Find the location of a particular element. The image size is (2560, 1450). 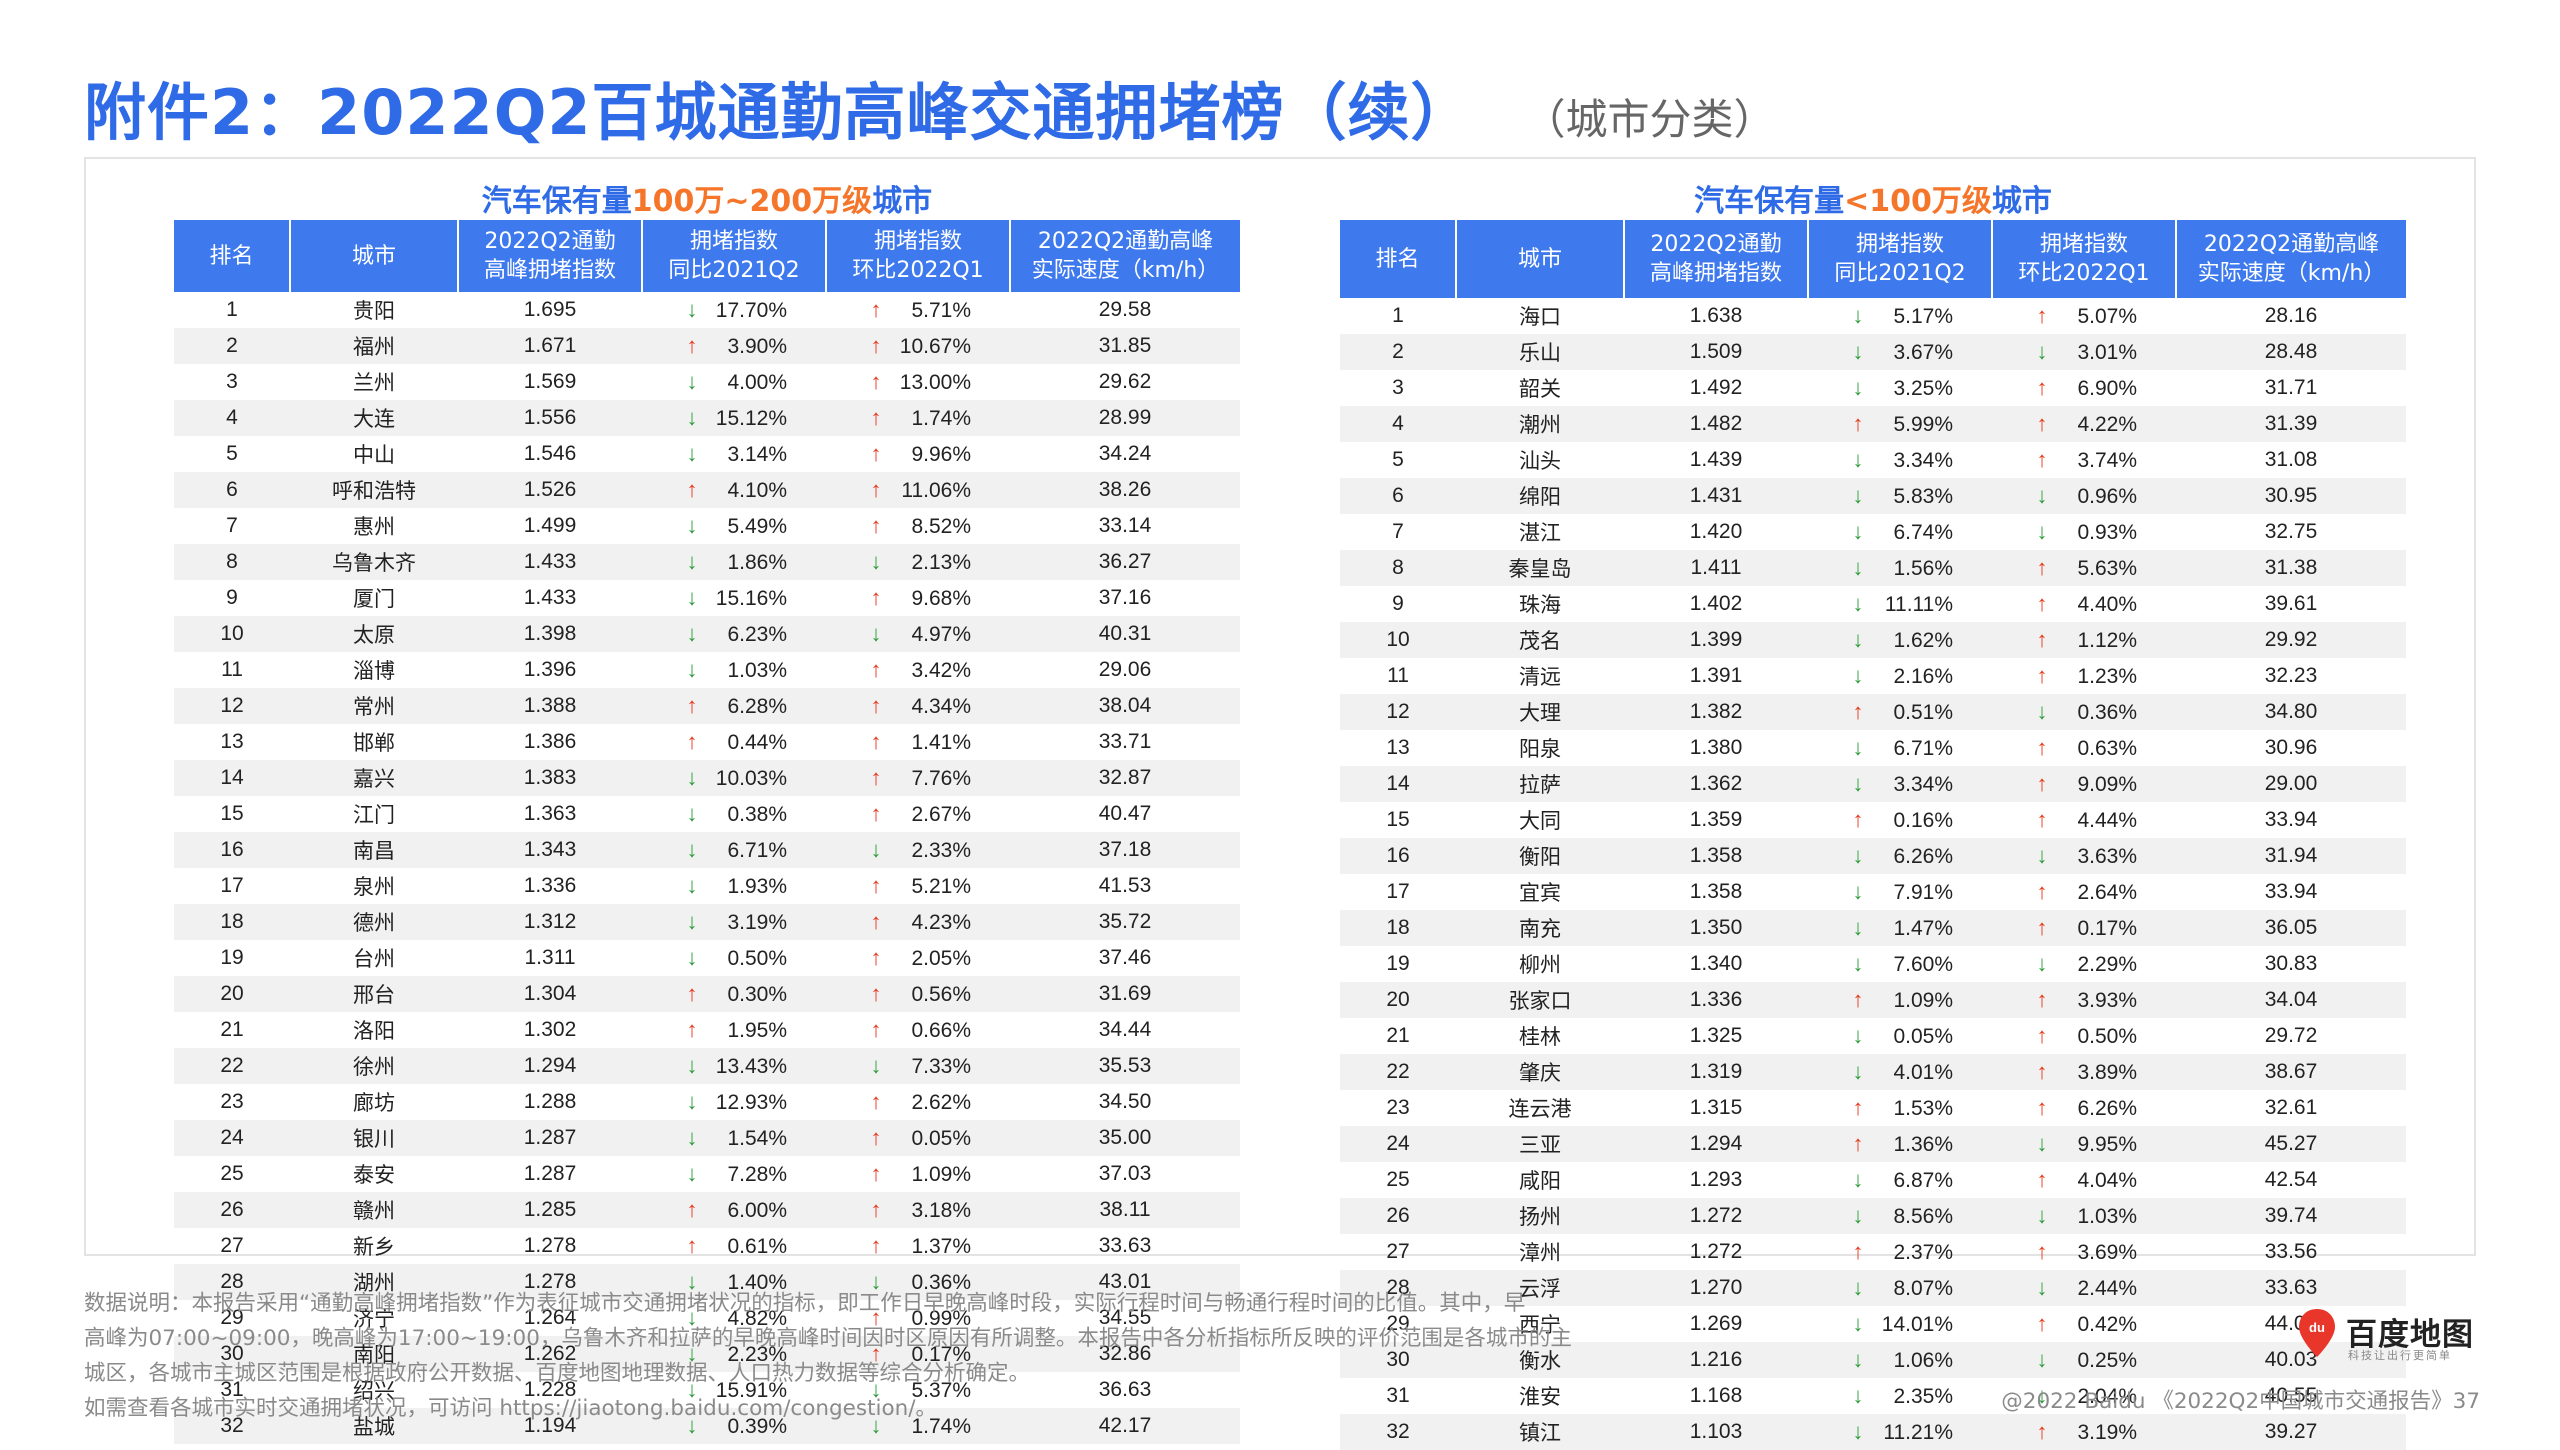

cell-qoq: ↑ 10.67% is located at coordinates (918, 346).